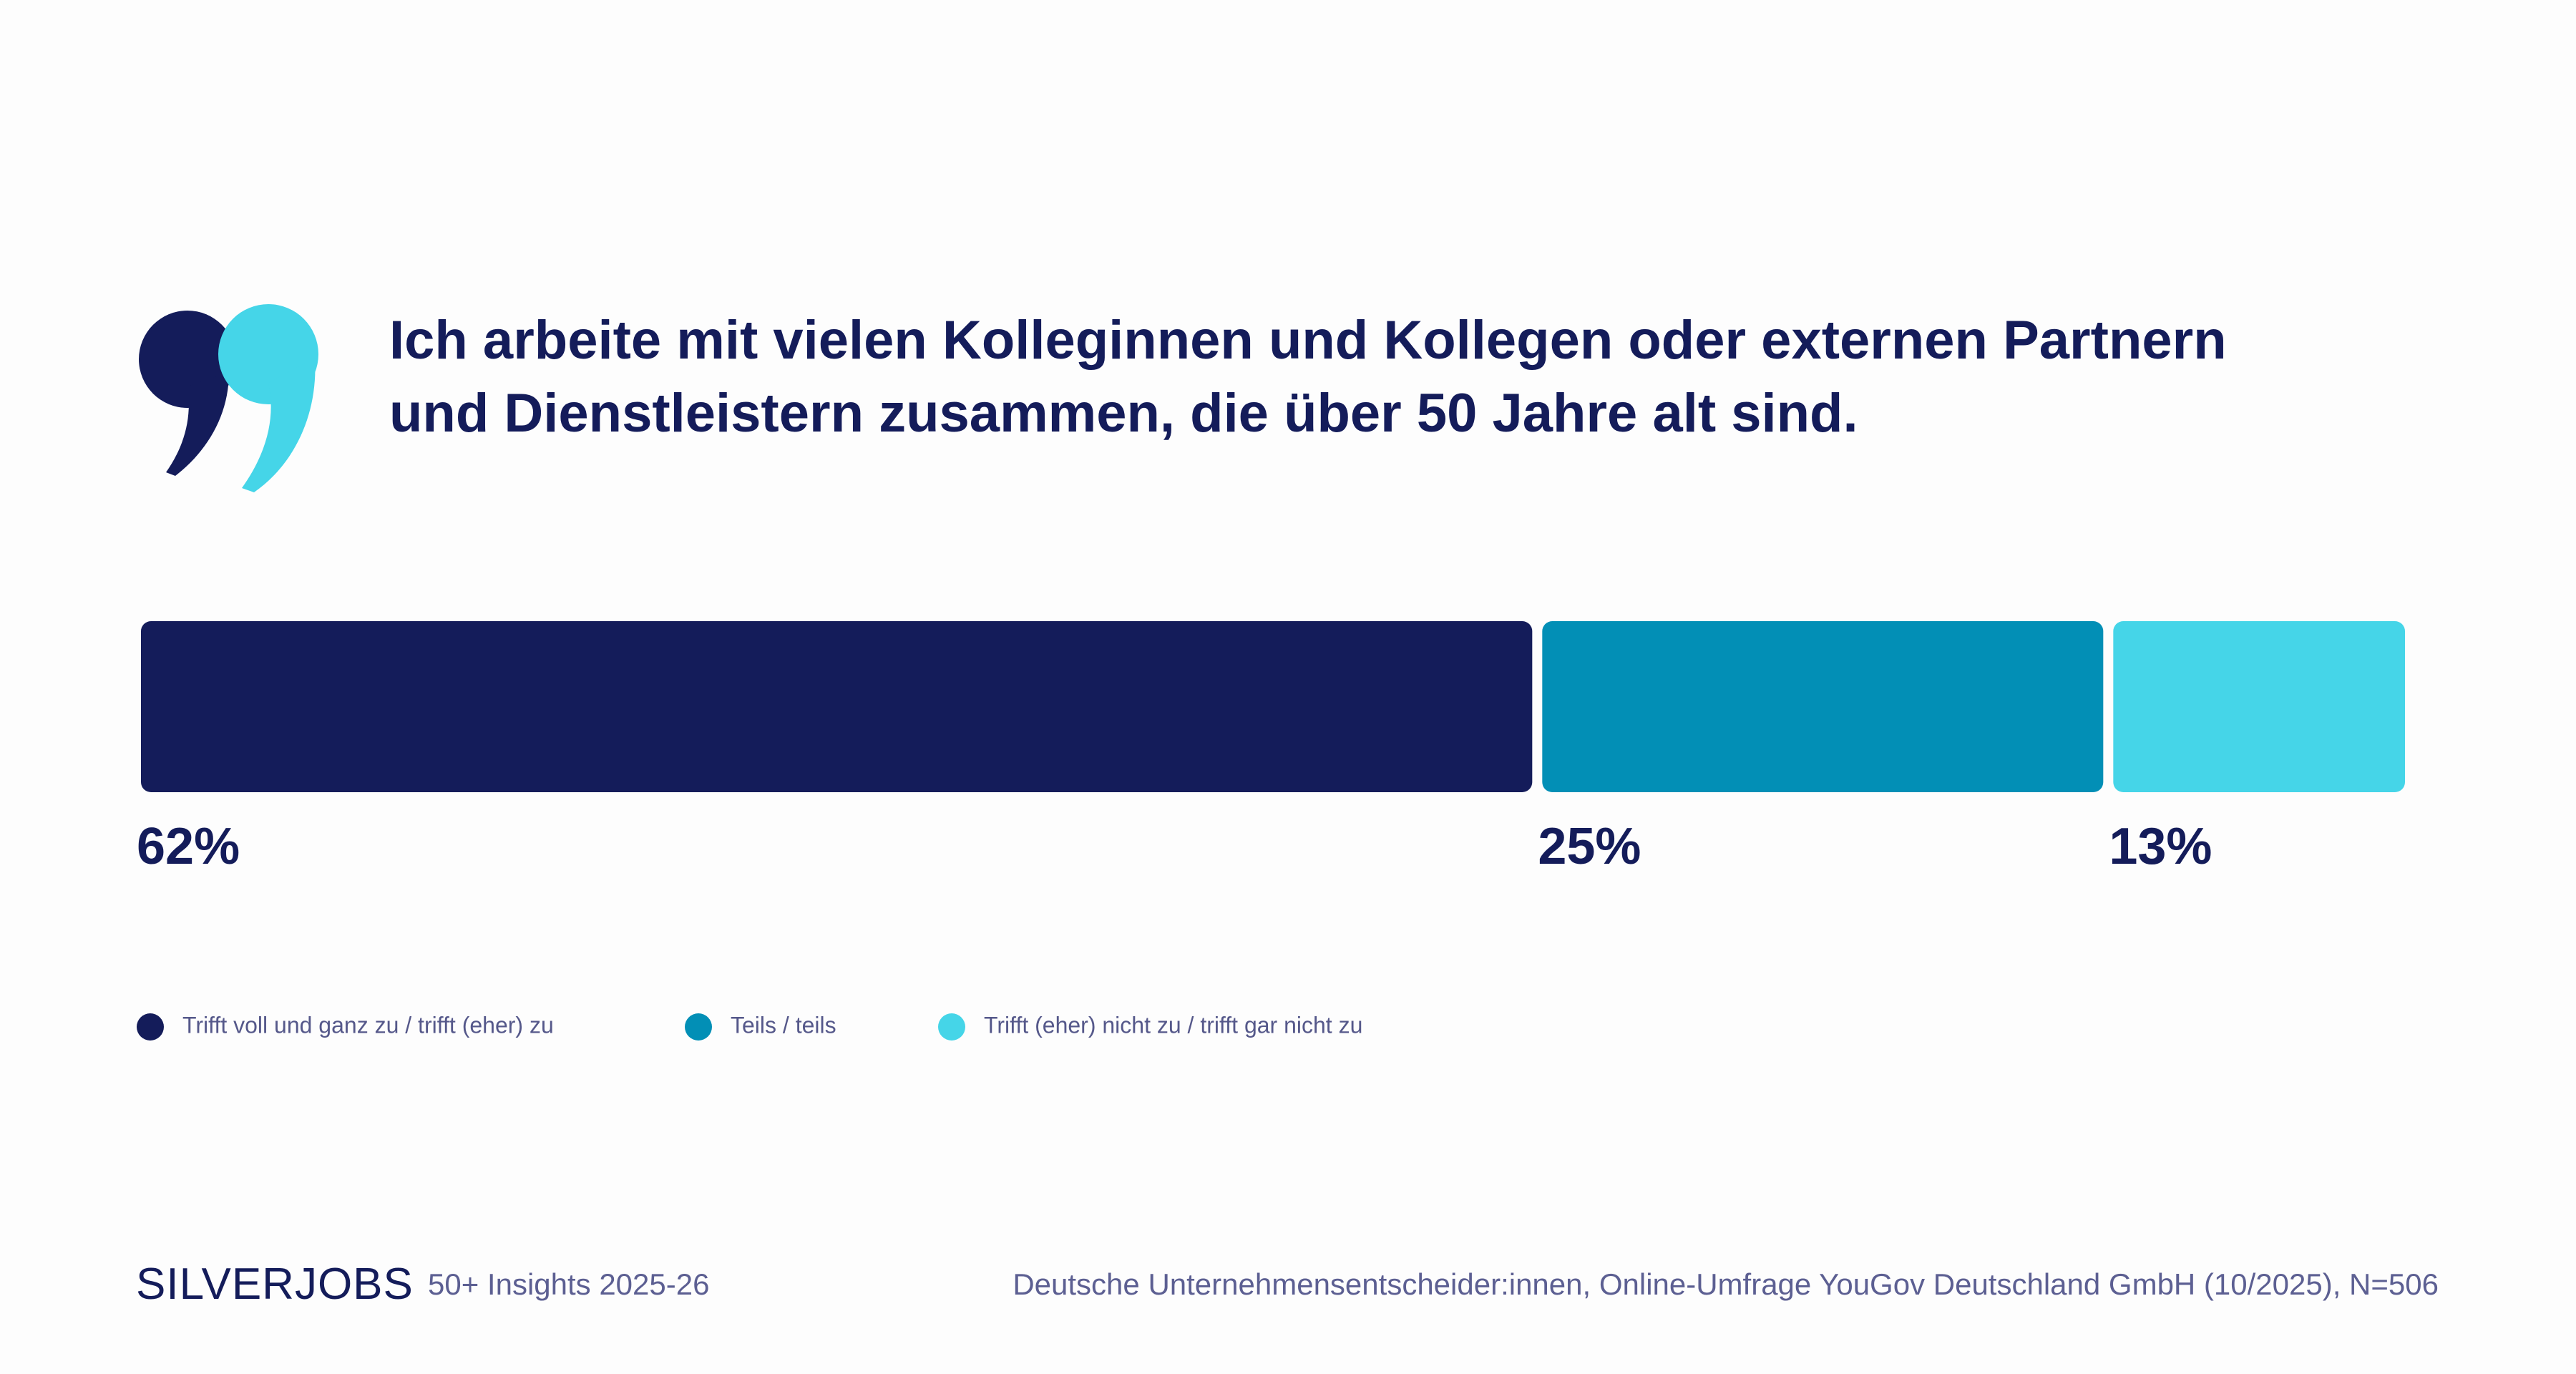 Image resolution: width=2576 pixels, height=1374 pixels. Describe the element at coordinates (2160, 846) in the screenshot. I see `value-label: 13%` at that location.